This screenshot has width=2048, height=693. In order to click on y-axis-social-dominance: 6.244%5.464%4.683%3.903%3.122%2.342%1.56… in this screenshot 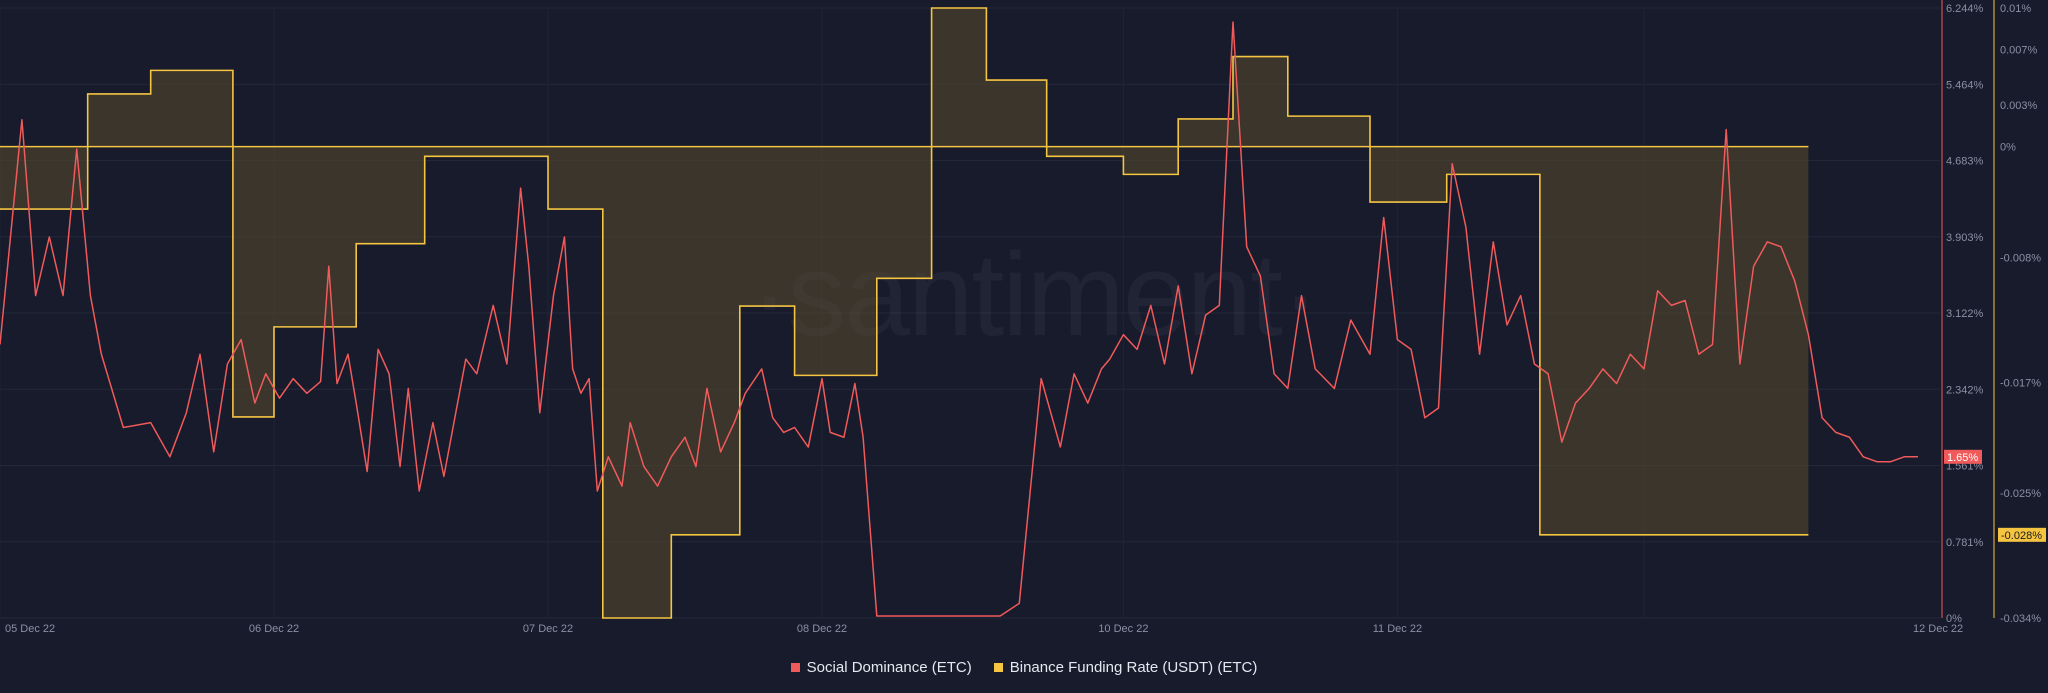, I will do `click(1965, 314)`.